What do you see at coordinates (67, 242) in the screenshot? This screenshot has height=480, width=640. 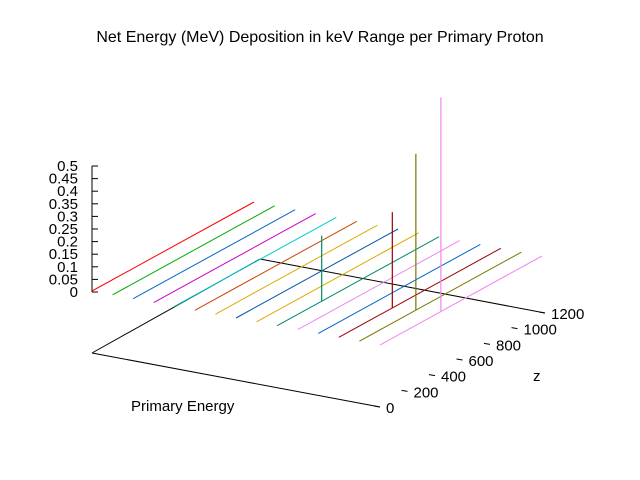 I see `z-tick-label: 0.2` at bounding box center [67, 242].